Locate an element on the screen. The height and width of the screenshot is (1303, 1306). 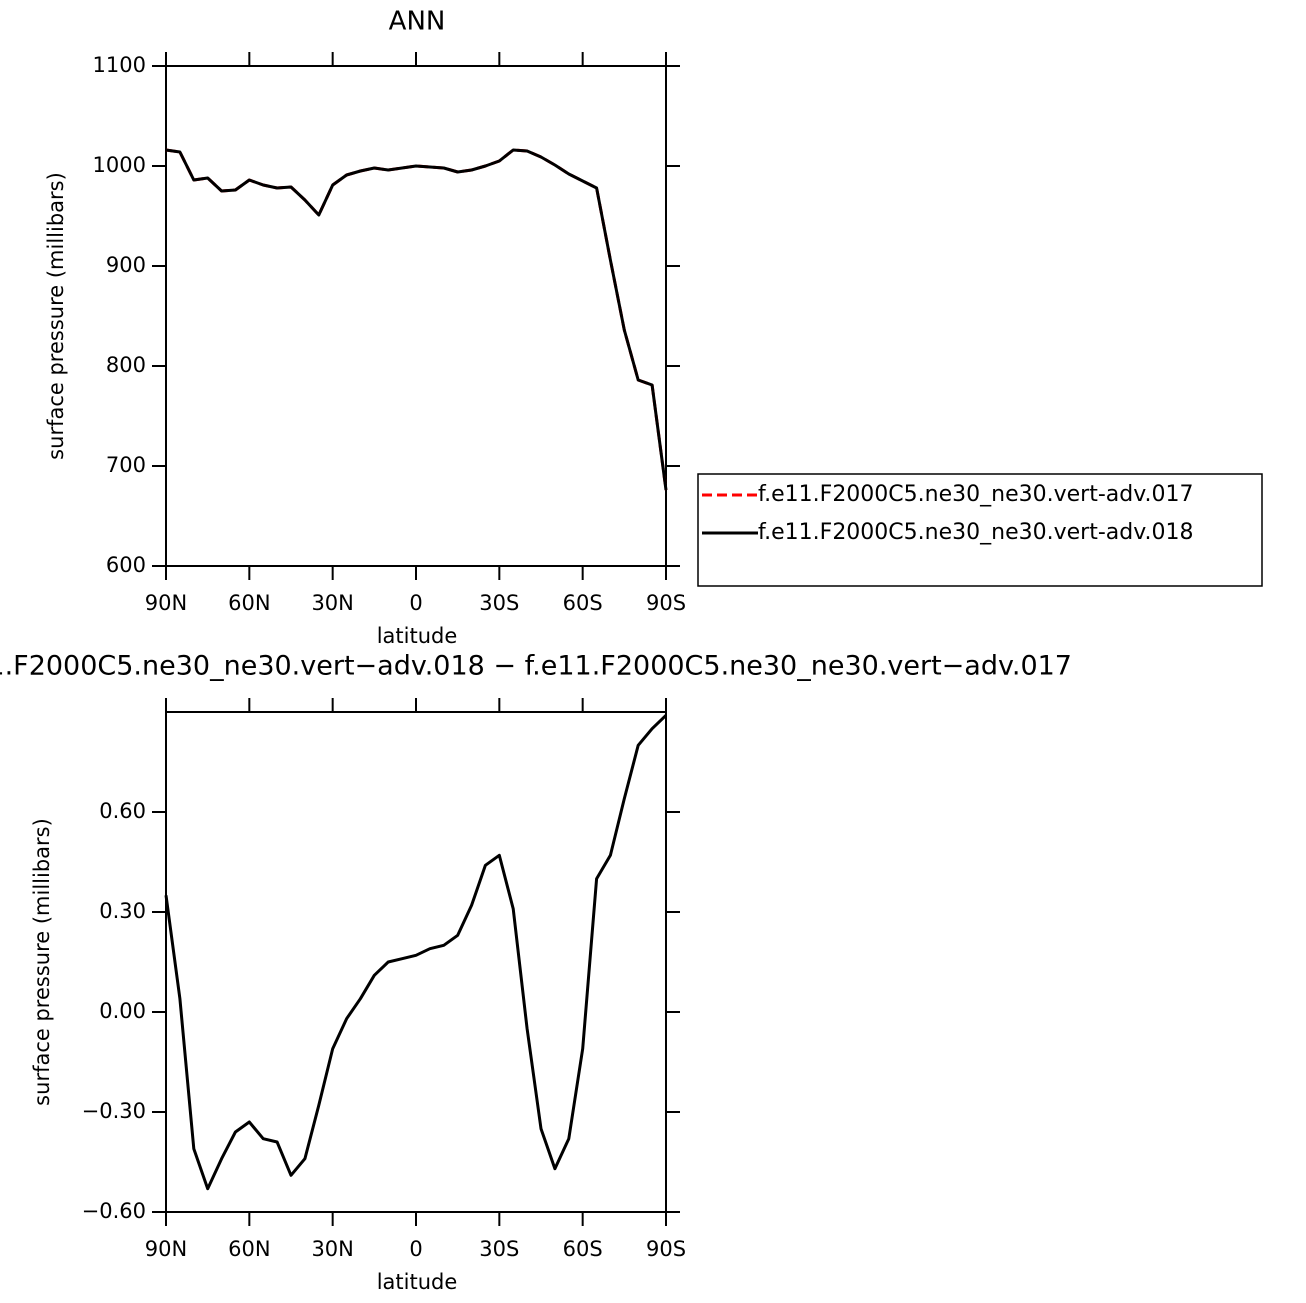
y-tick-label: 900 is located at coordinates (126, 265).